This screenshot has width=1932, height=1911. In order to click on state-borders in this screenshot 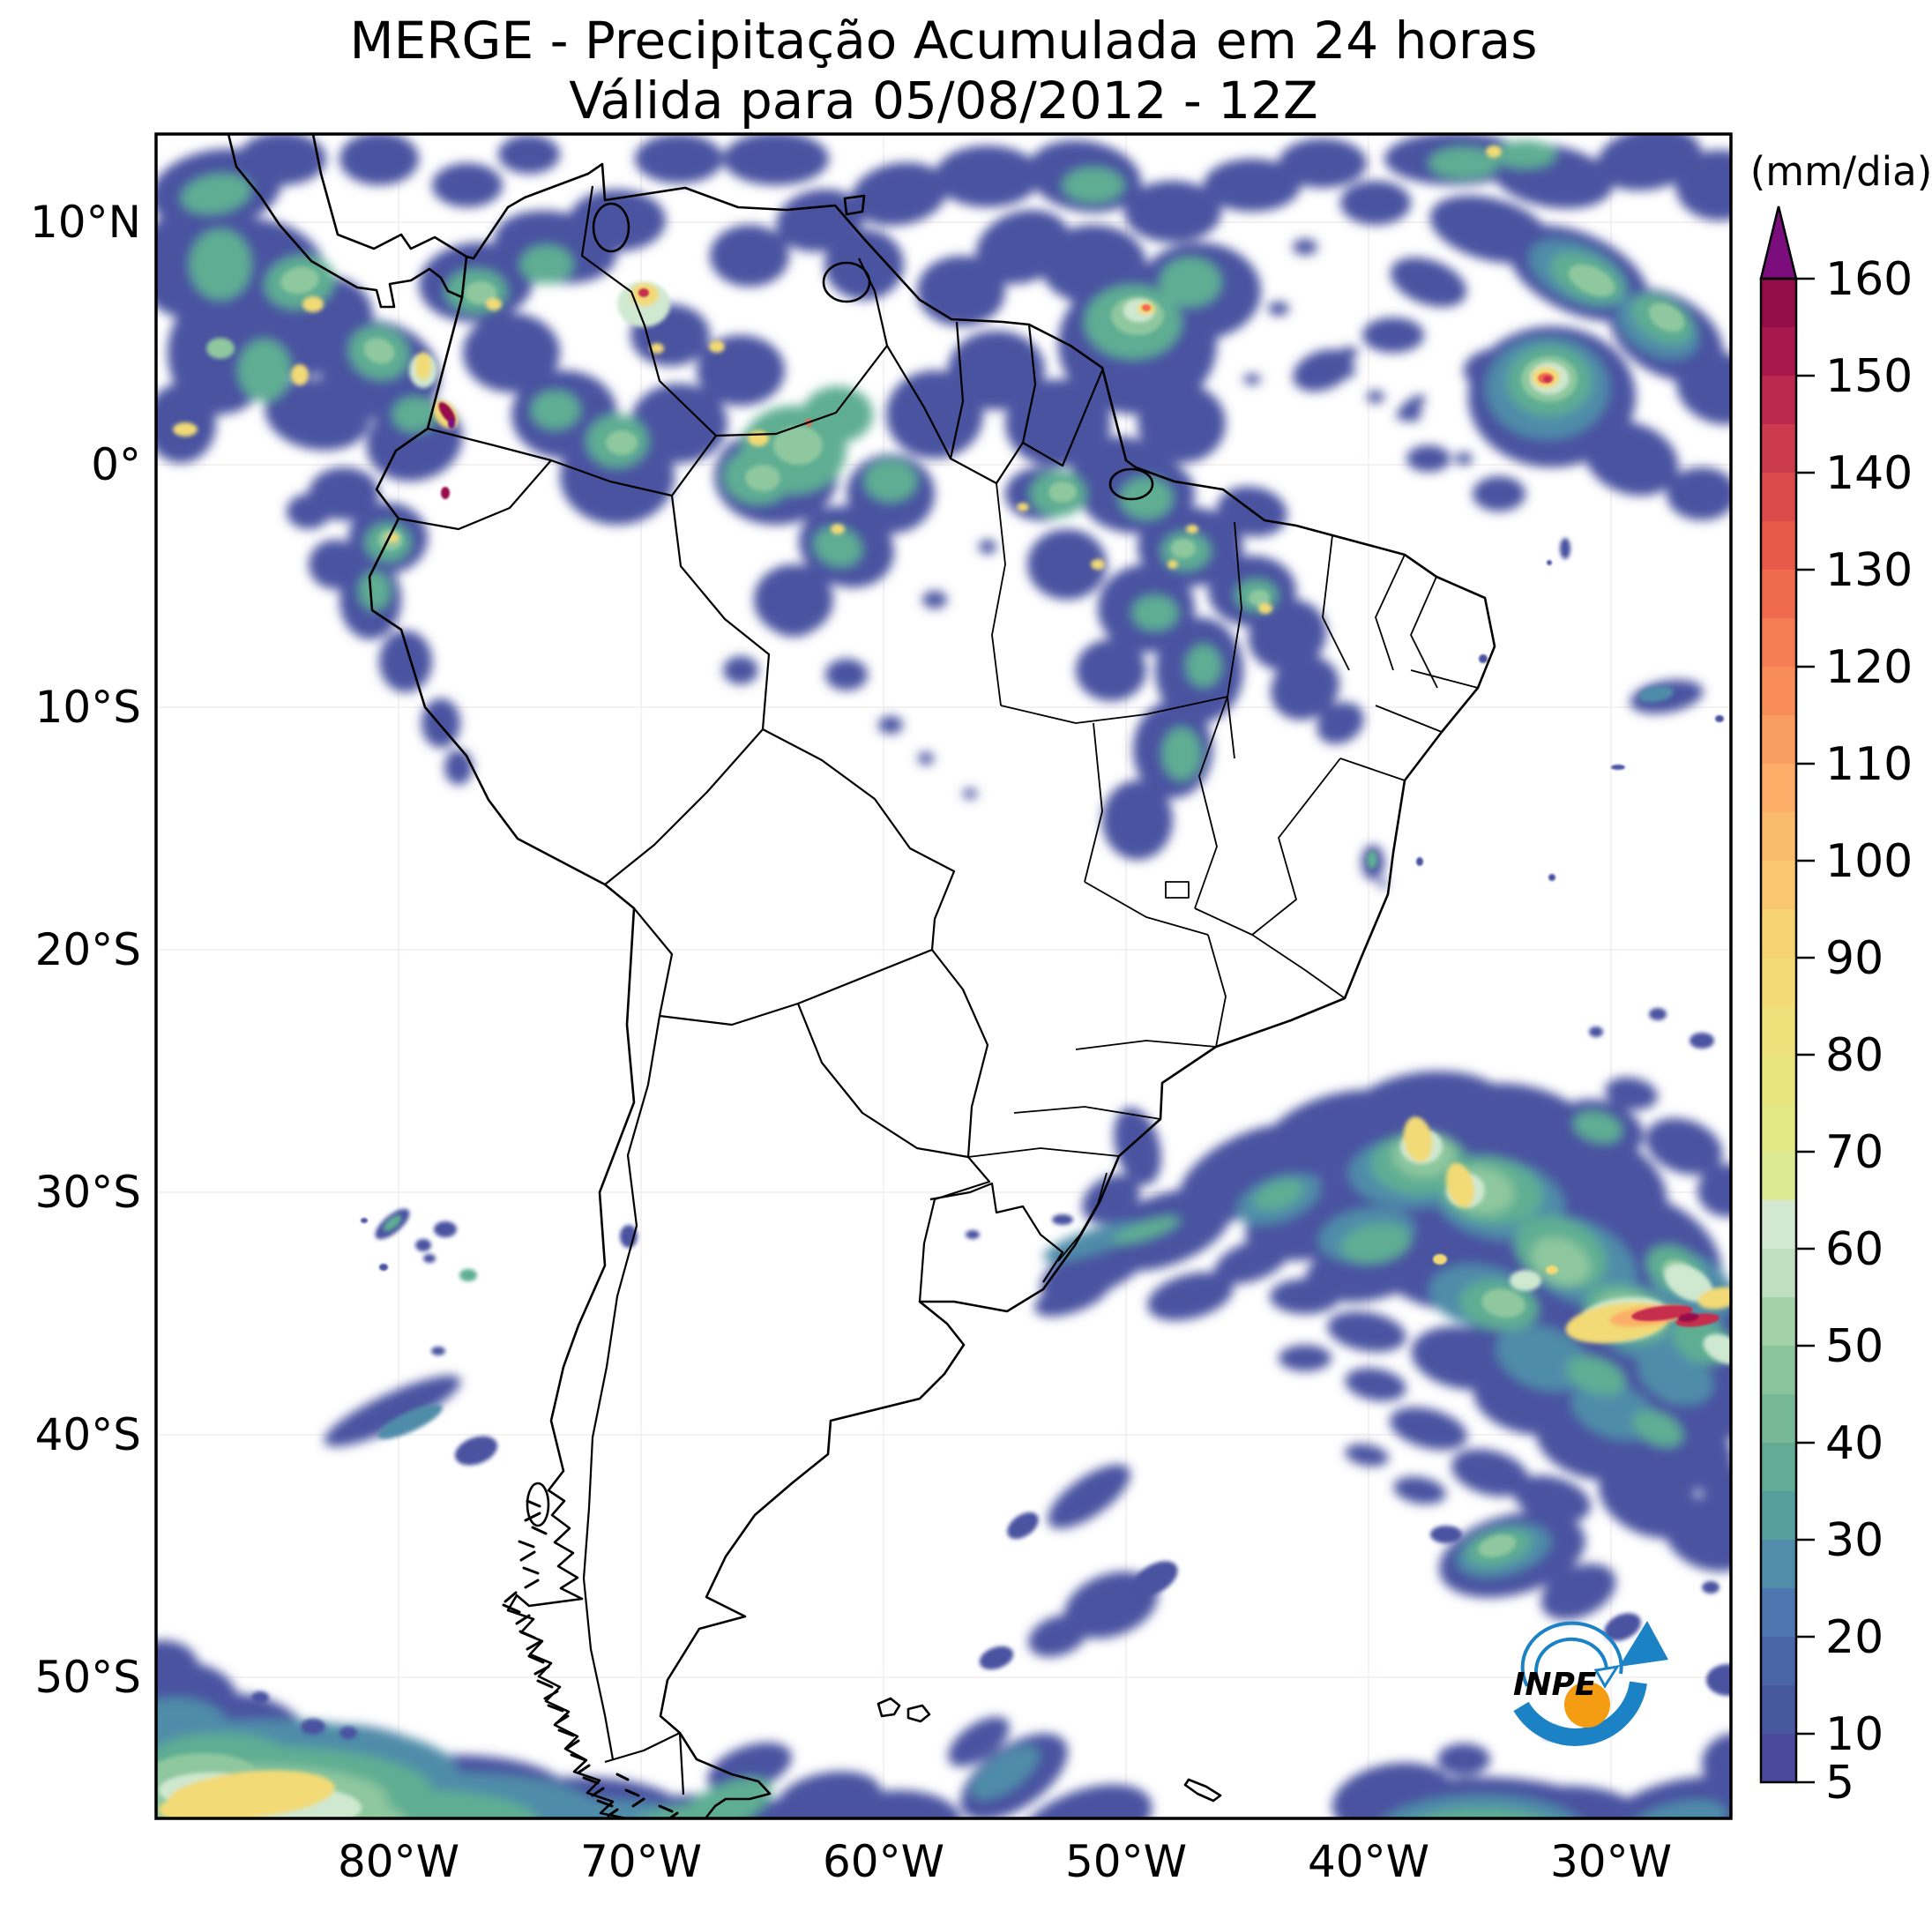, I will do `click(1223, 820)`.